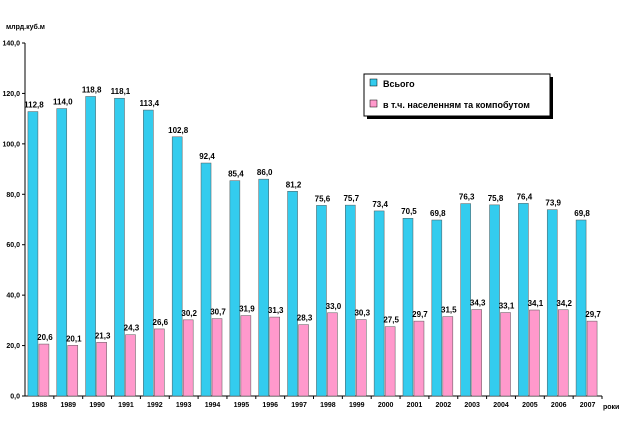 This screenshot has width=622, height=427. What do you see at coordinates (328, 405) in the screenshot?
I see `x-tick-label: 1998` at bounding box center [328, 405].